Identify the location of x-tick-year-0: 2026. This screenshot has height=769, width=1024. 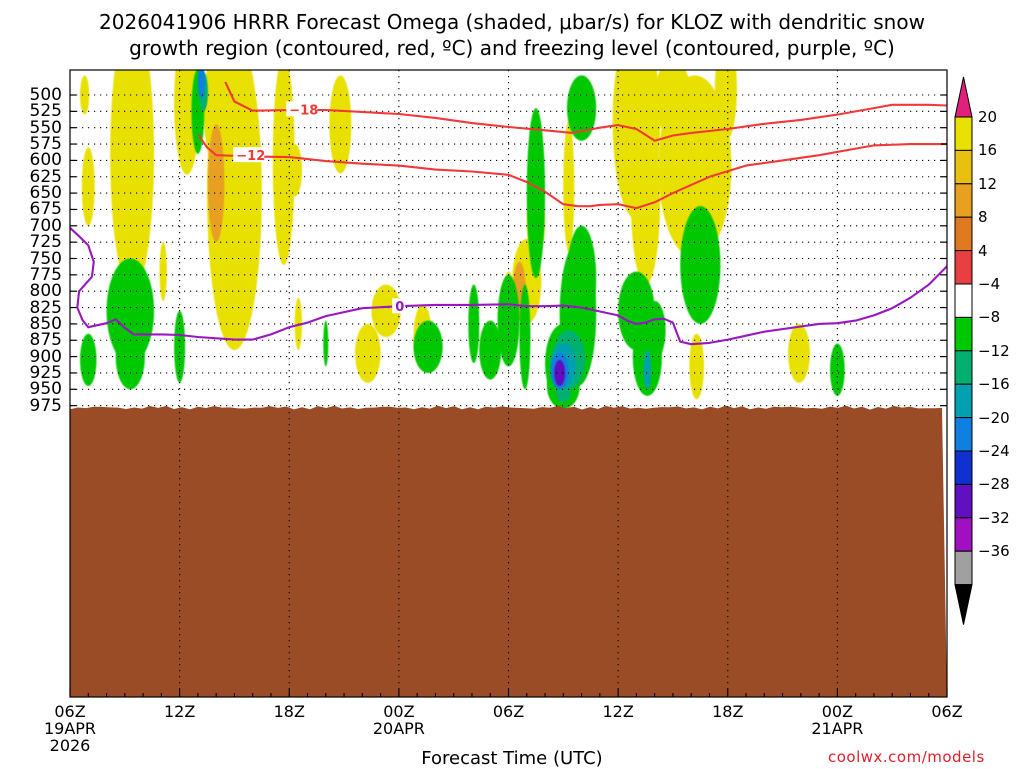
(70, 745).